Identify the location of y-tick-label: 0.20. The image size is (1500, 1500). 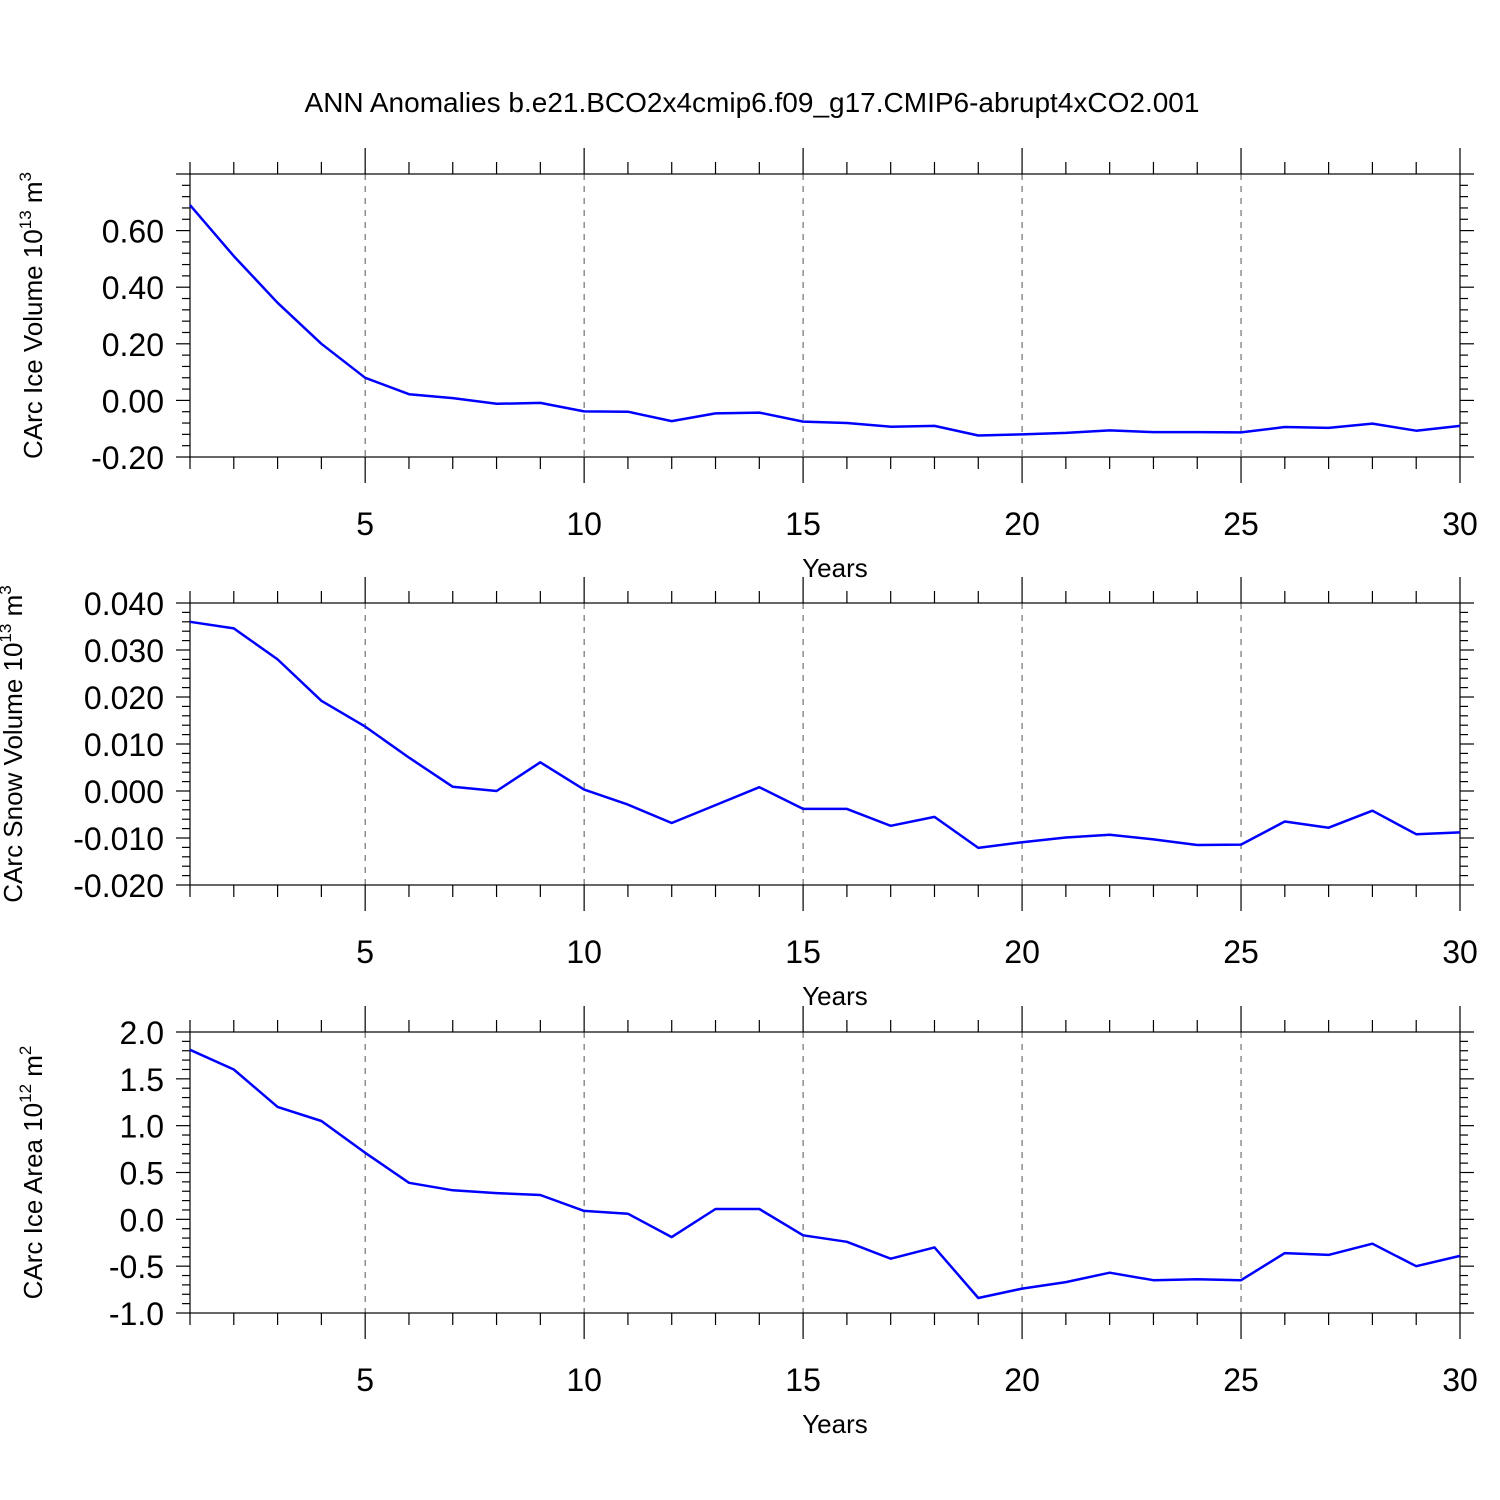
(133, 345).